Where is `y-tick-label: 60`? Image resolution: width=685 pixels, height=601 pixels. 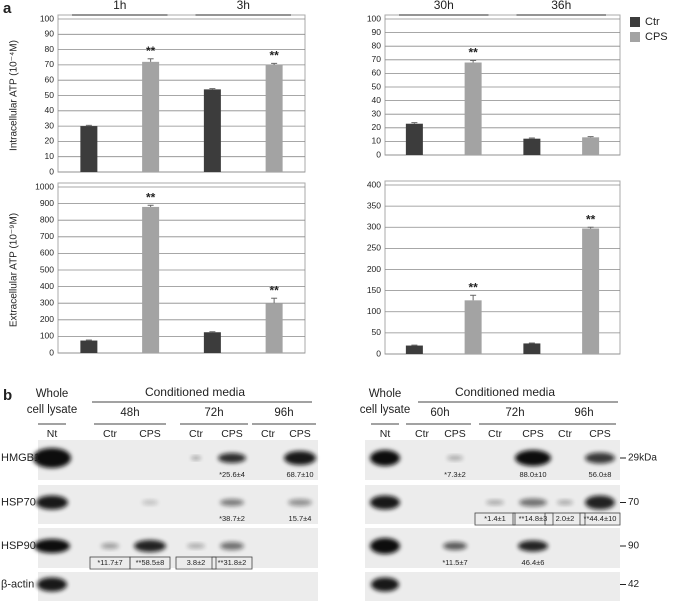
y-tick-label: 60 is located at coordinates (377, 73).